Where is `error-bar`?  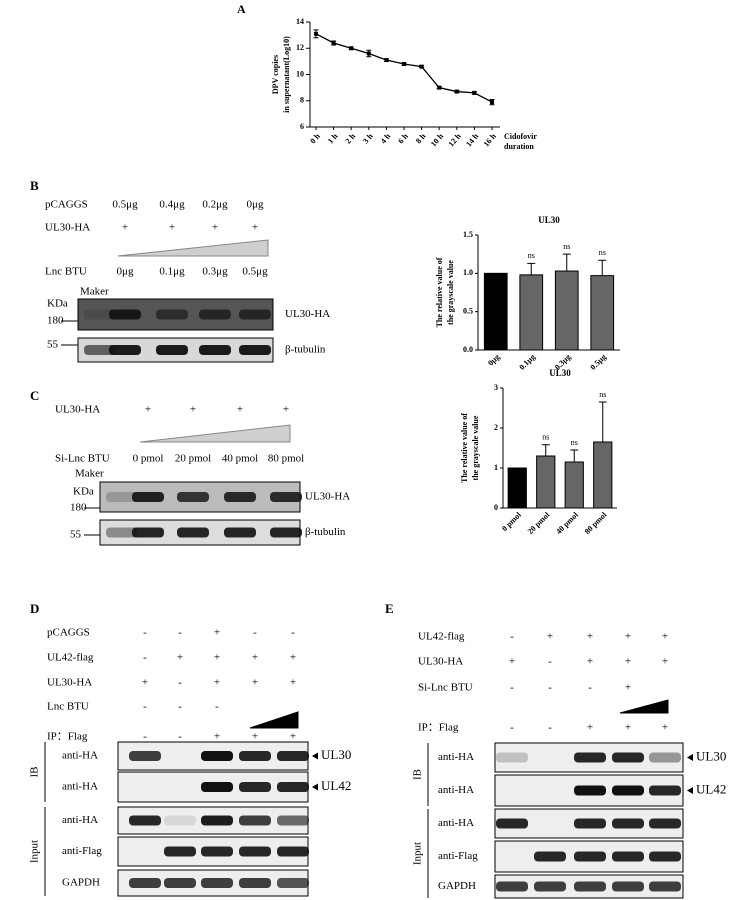
error-bar is located at coordinates (545, 450).